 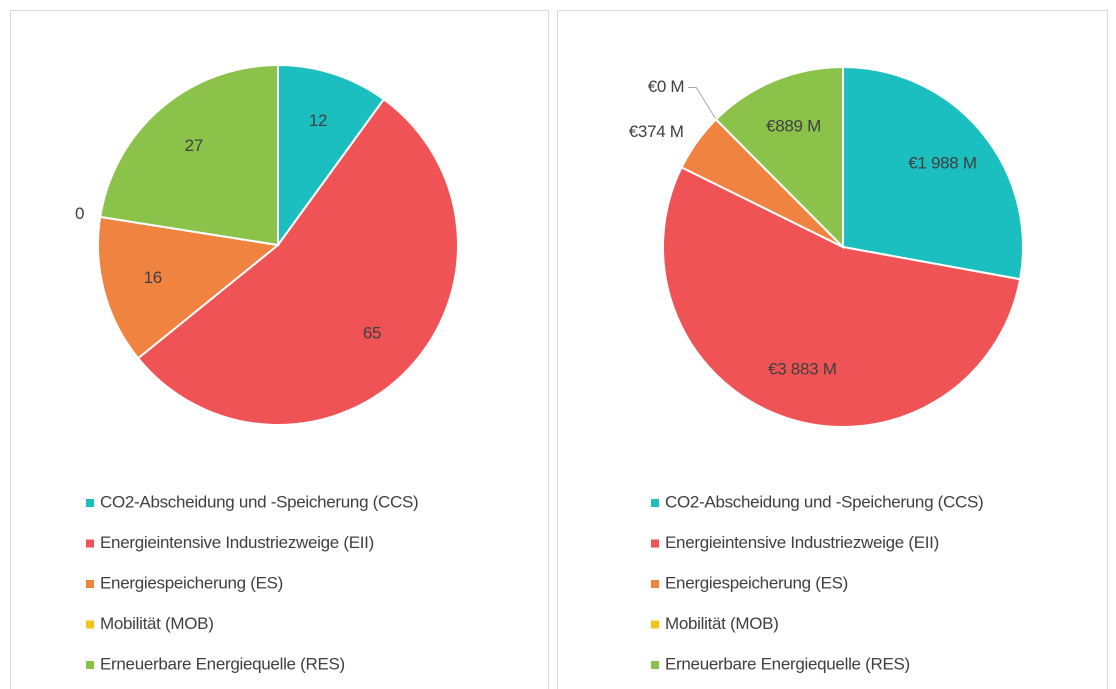 I want to click on data-label: 65, so click(x=372, y=333).